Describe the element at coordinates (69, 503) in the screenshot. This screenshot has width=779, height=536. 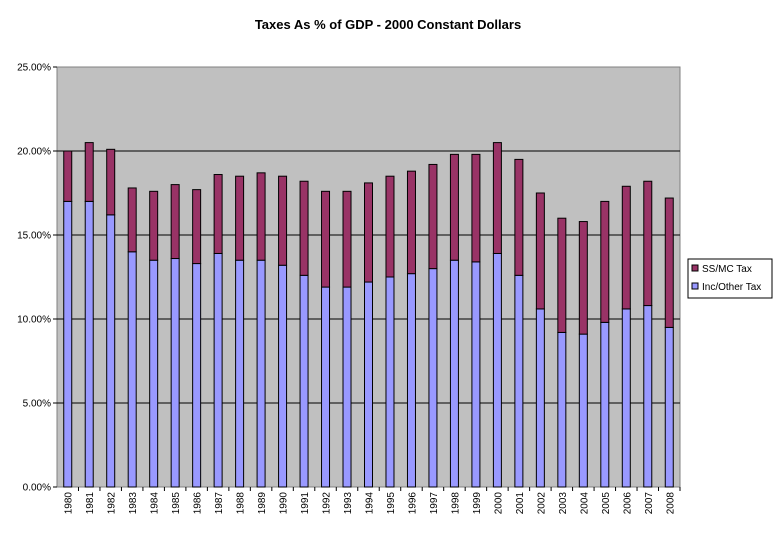
I see `x-tick-label: 1980` at that location.